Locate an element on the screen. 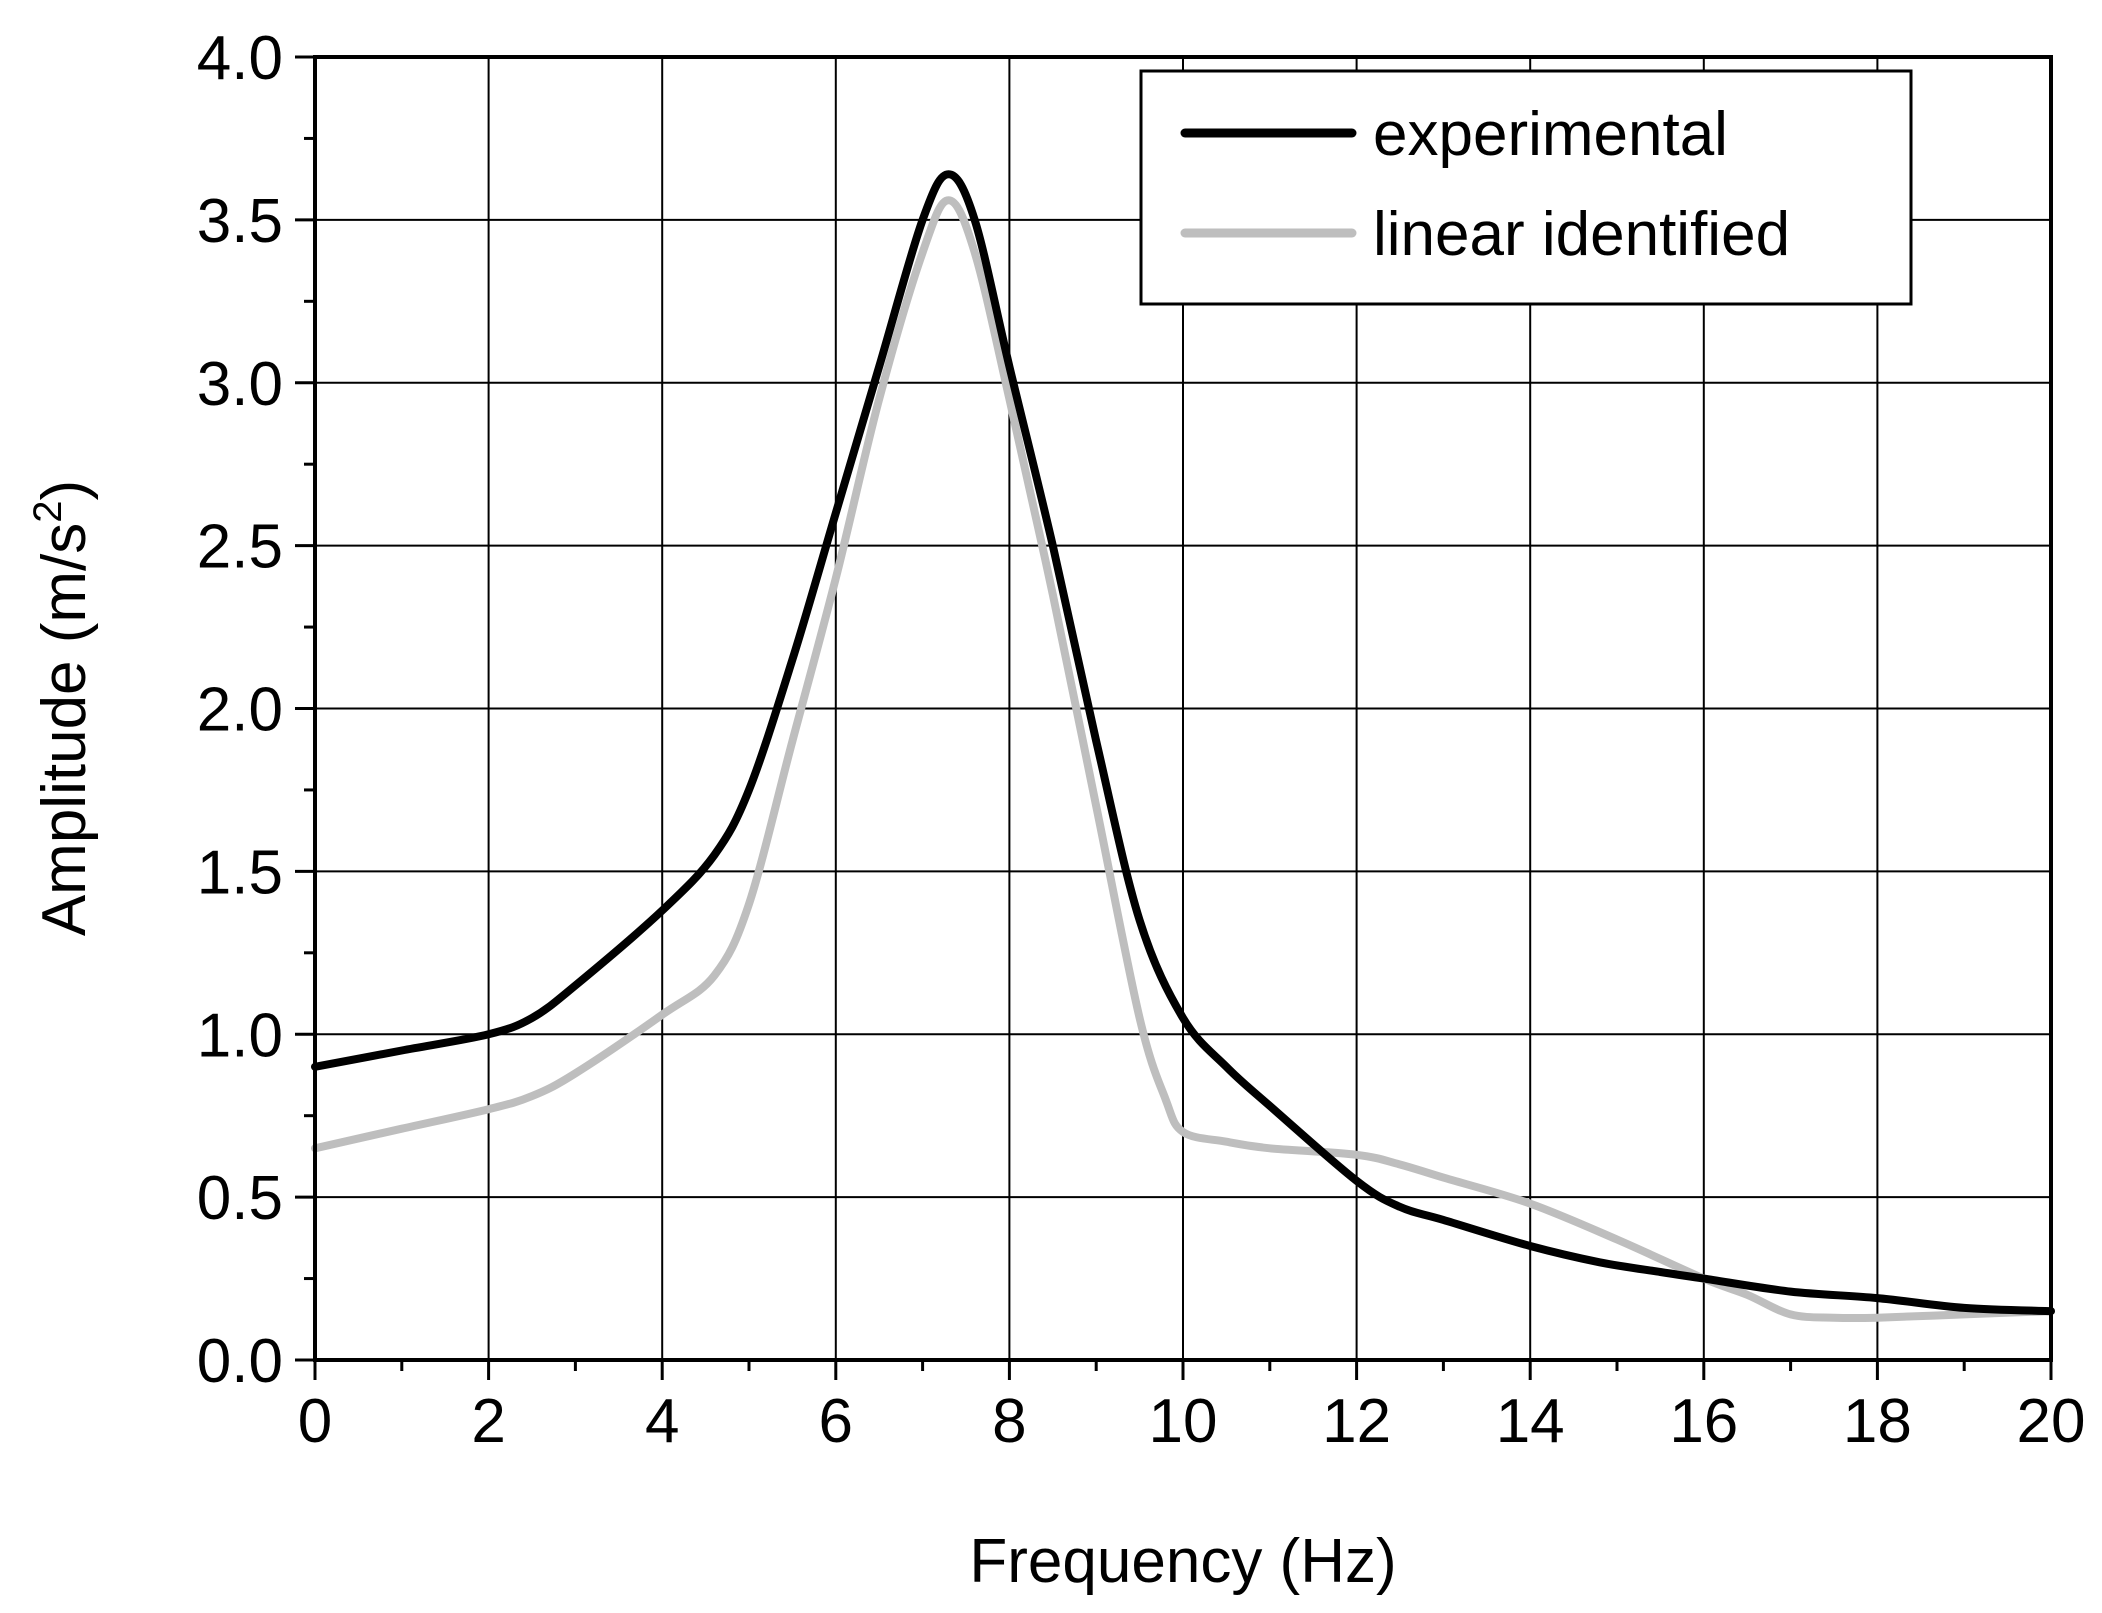 The image size is (2102, 1613). legend: experimental linear identified is located at coordinates (1526, 187).